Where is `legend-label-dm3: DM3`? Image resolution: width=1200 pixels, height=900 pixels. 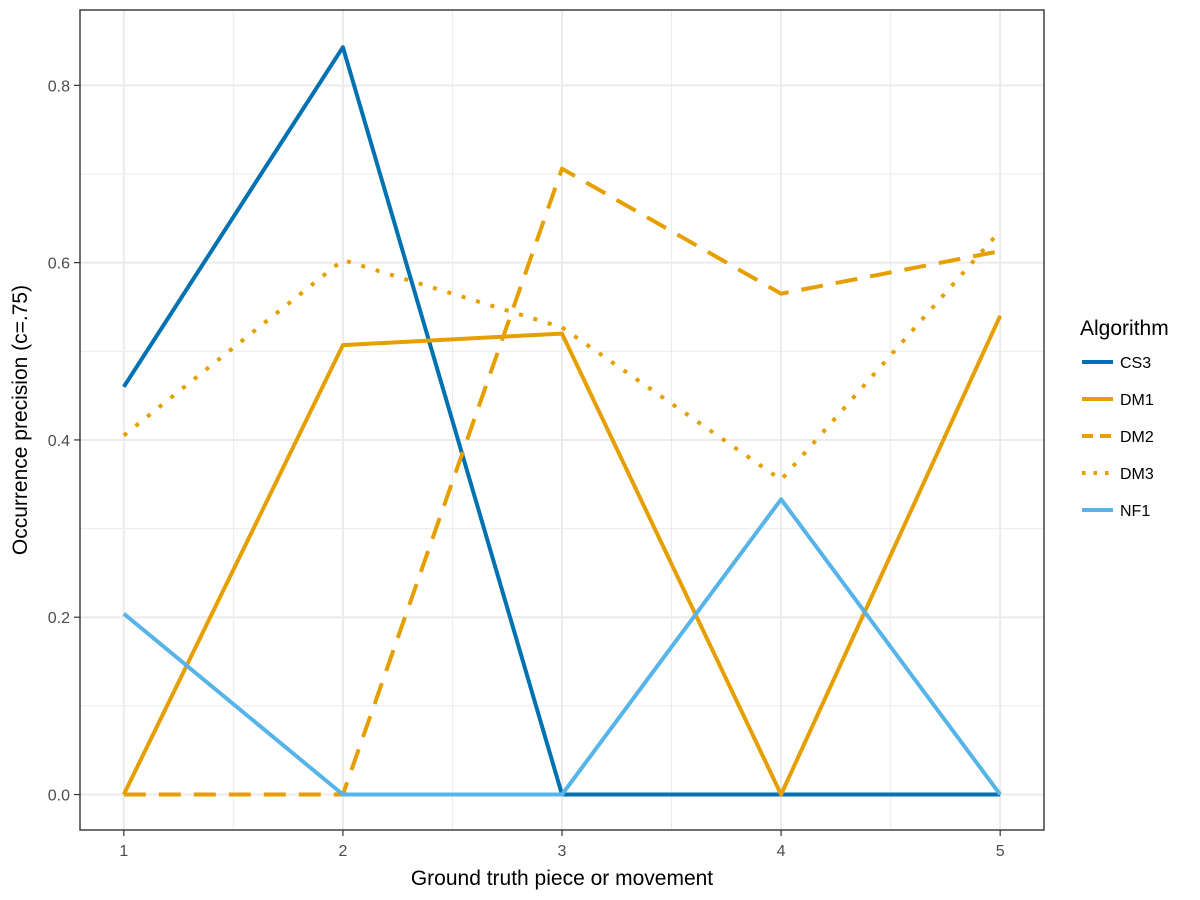
legend-label-dm3: DM3 is located at coordinates (1137, 474).